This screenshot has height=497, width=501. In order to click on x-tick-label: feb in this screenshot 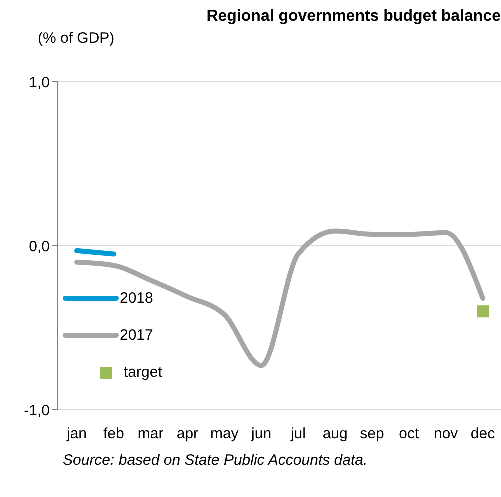, I will do `click(113, 434)`.